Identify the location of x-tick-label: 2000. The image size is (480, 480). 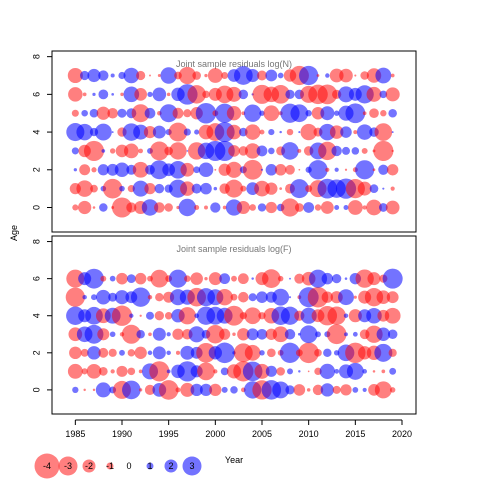
(215, 434).